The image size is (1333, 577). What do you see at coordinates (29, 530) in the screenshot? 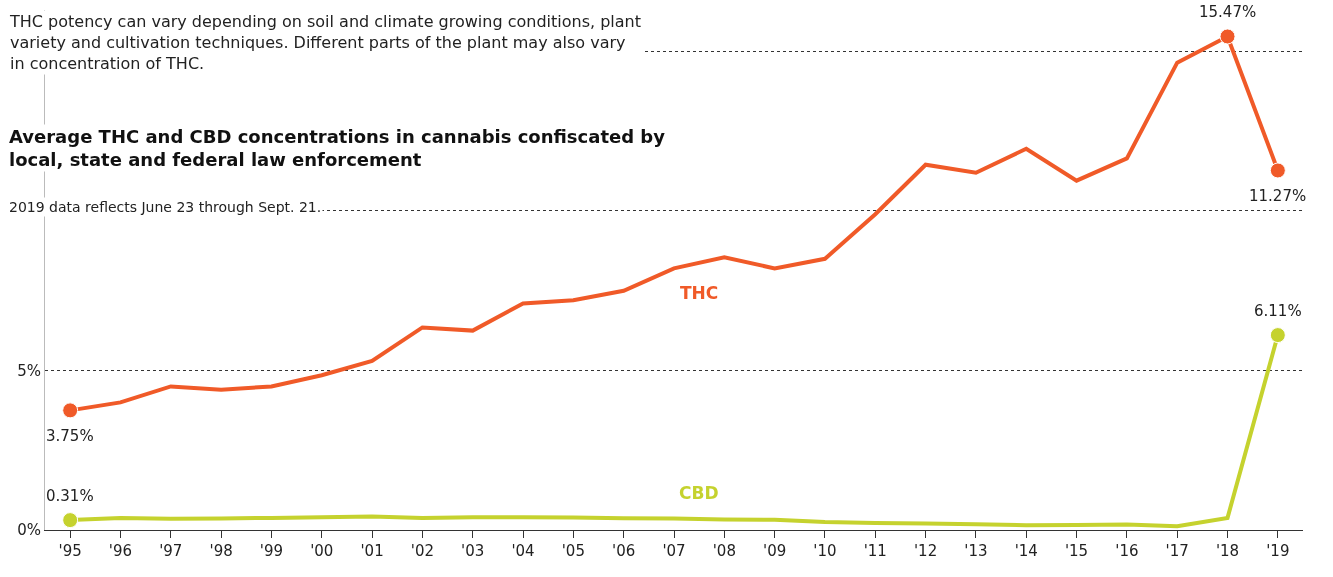
I see `y-tick-label: 0%` at bounding box center [29, 530].